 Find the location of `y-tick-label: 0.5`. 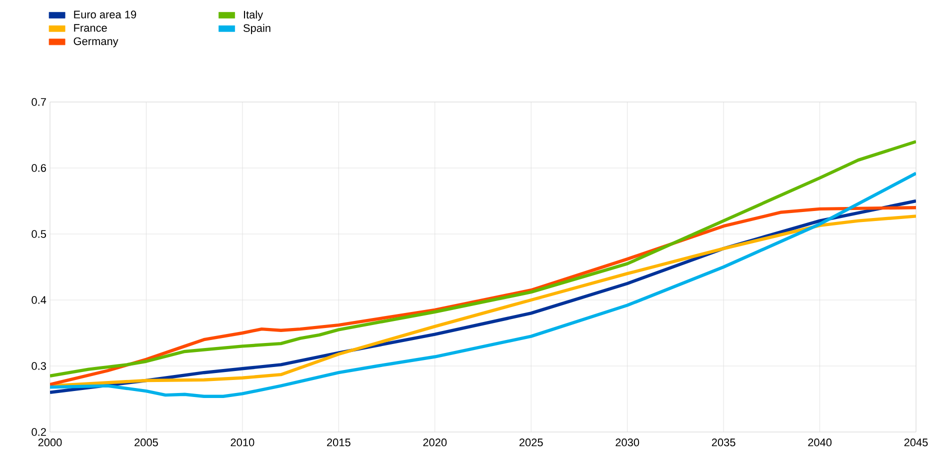

y-tick-label: 0.5 is located at coordinates (39, 234).